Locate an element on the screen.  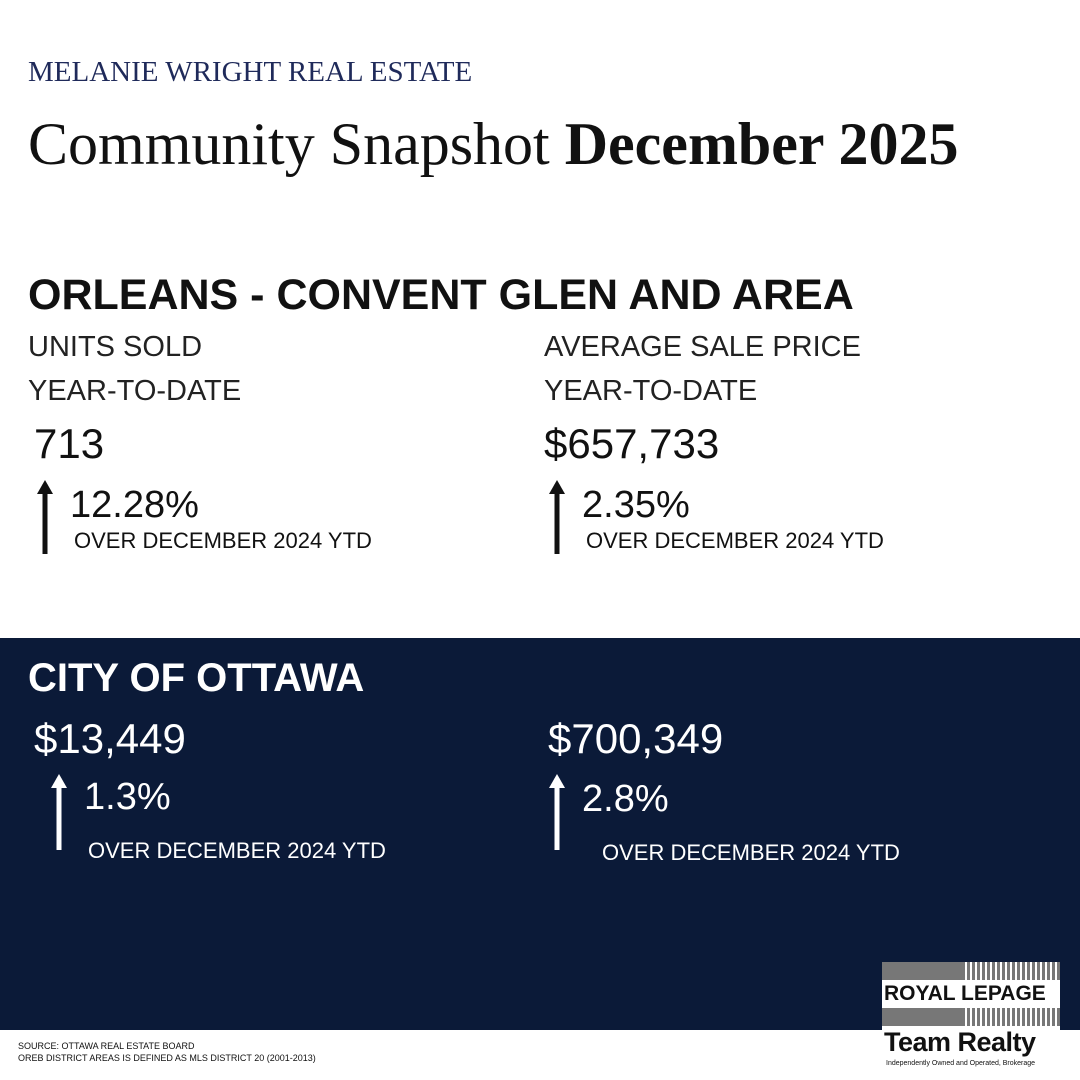
logo-office: Team Realty is located at coordinates (960, 1042).